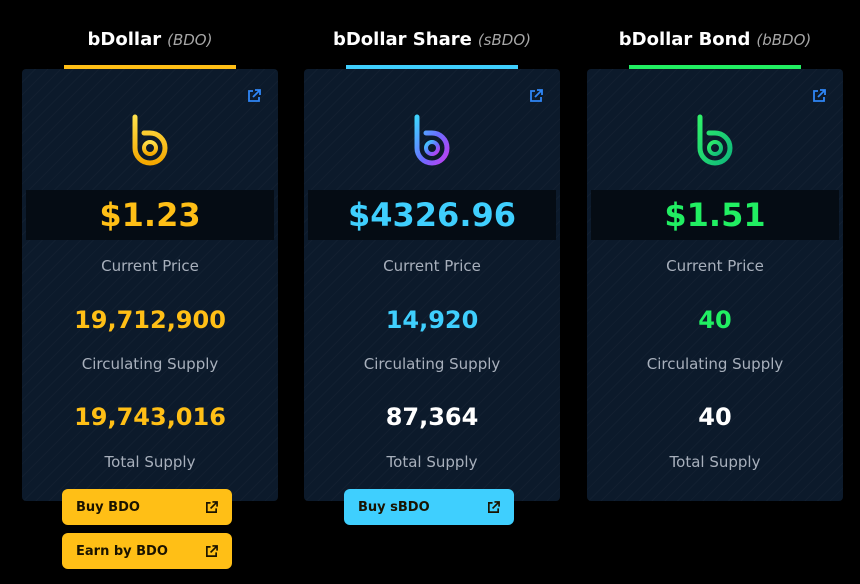  I want to click on button-label: Buy BDO, so click(108, 507).